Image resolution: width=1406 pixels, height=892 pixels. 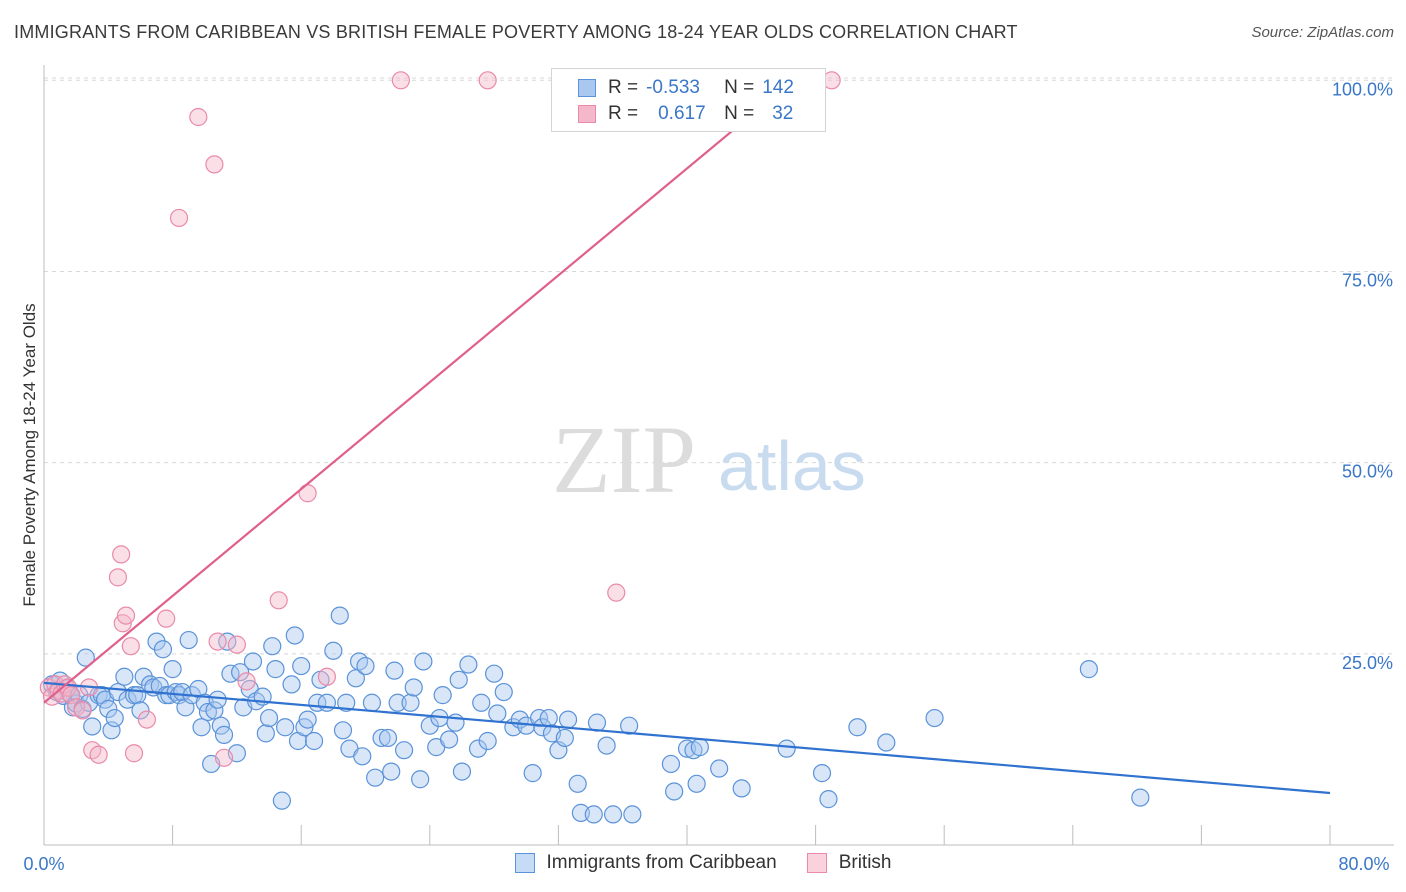 What do you see at coordinates (661, 862) in the screenshot?
I see `legend-label-caribbean: Immigrants from Caribbean` at bounding box center [661, 862].